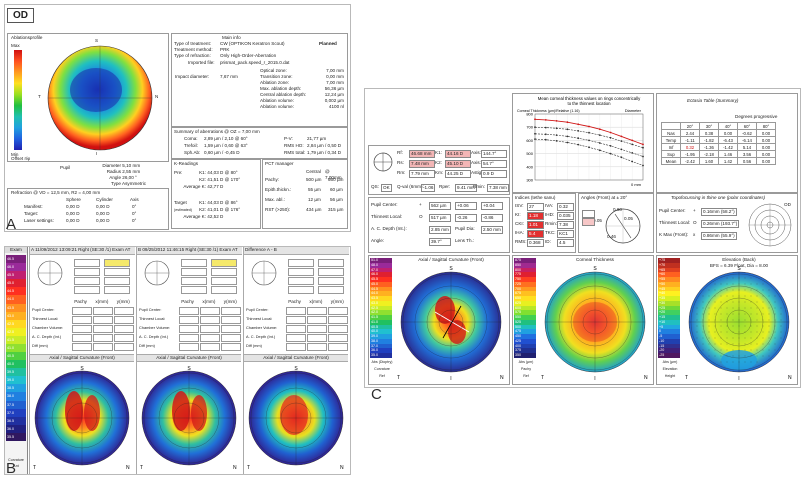 The width and height of the screenshot is (803, 484). I want to click on k-val: 44,03 D, so click(215, 172).